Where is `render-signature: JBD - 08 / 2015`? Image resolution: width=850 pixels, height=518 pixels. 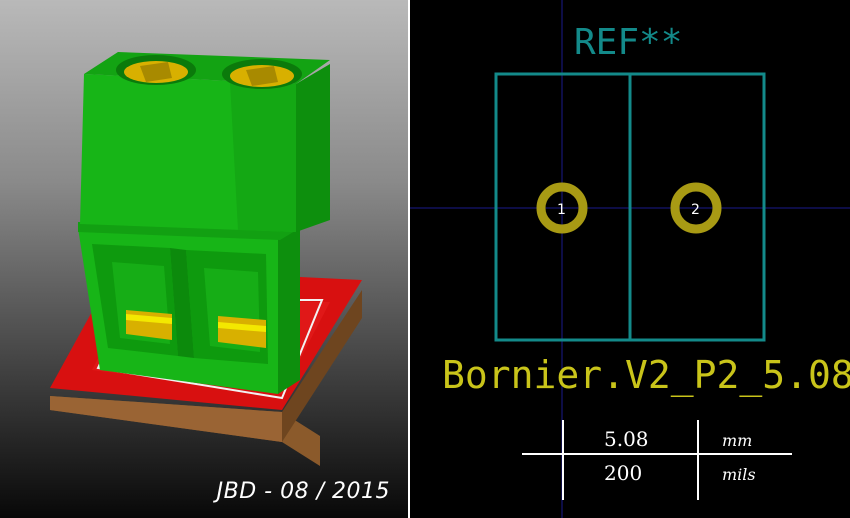
render-signature: JBD - 08 / 2015 is located at coordinates (303, 491).